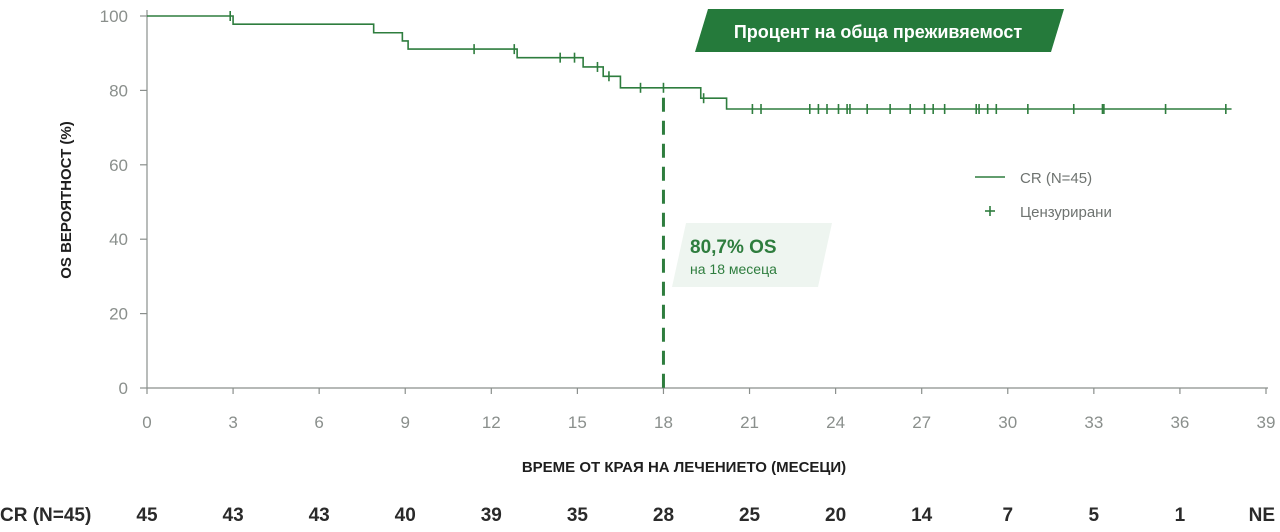 The image size is (1280, 532). What do you see at coordinates (123, 202) in the screenshot?
I see `y-ticks: 0 20 40 60 80 100` at bounding box center [123, 202].